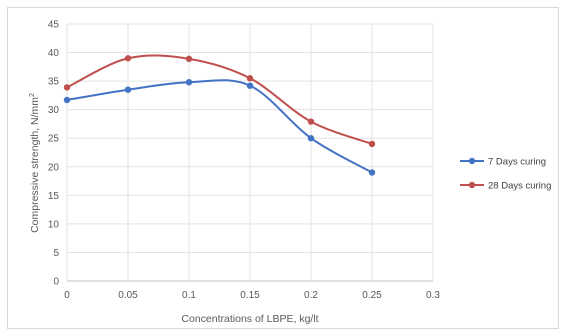 The image size is (566, 336). What do you see at coordinates (56, 282) in the screenshot?
I see `y-tick-label: 0` at bounding box center [56, 282].